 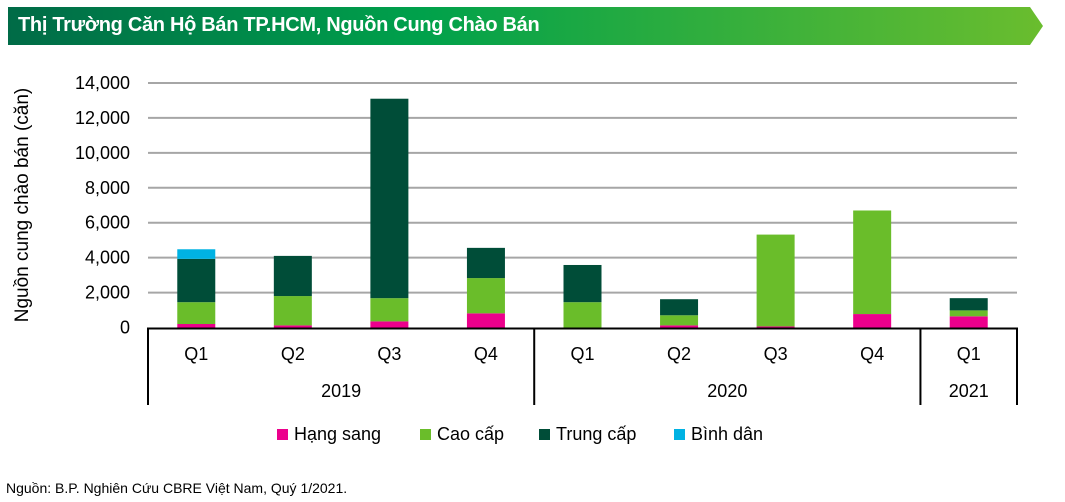 I want to click on group-label: 2021, so click(x=969, y=391).